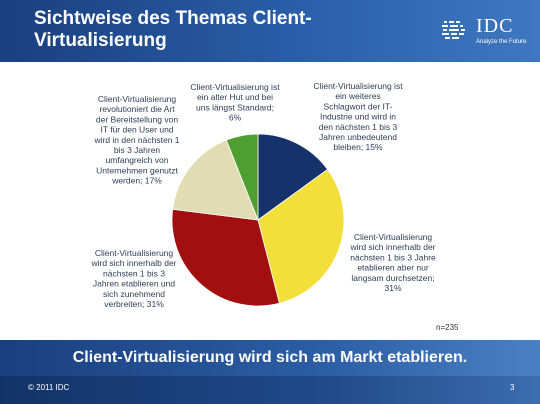 This screenshot has width=540, height=404. Describe the element at coordinates (447, 327) in the screenshot. I see `sample-size: n=235` at that location.